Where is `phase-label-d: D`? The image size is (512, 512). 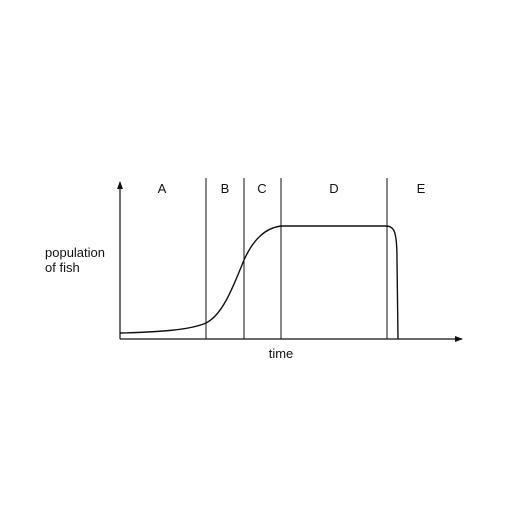
phase-label-d: D is located at coordinates (333, 188).